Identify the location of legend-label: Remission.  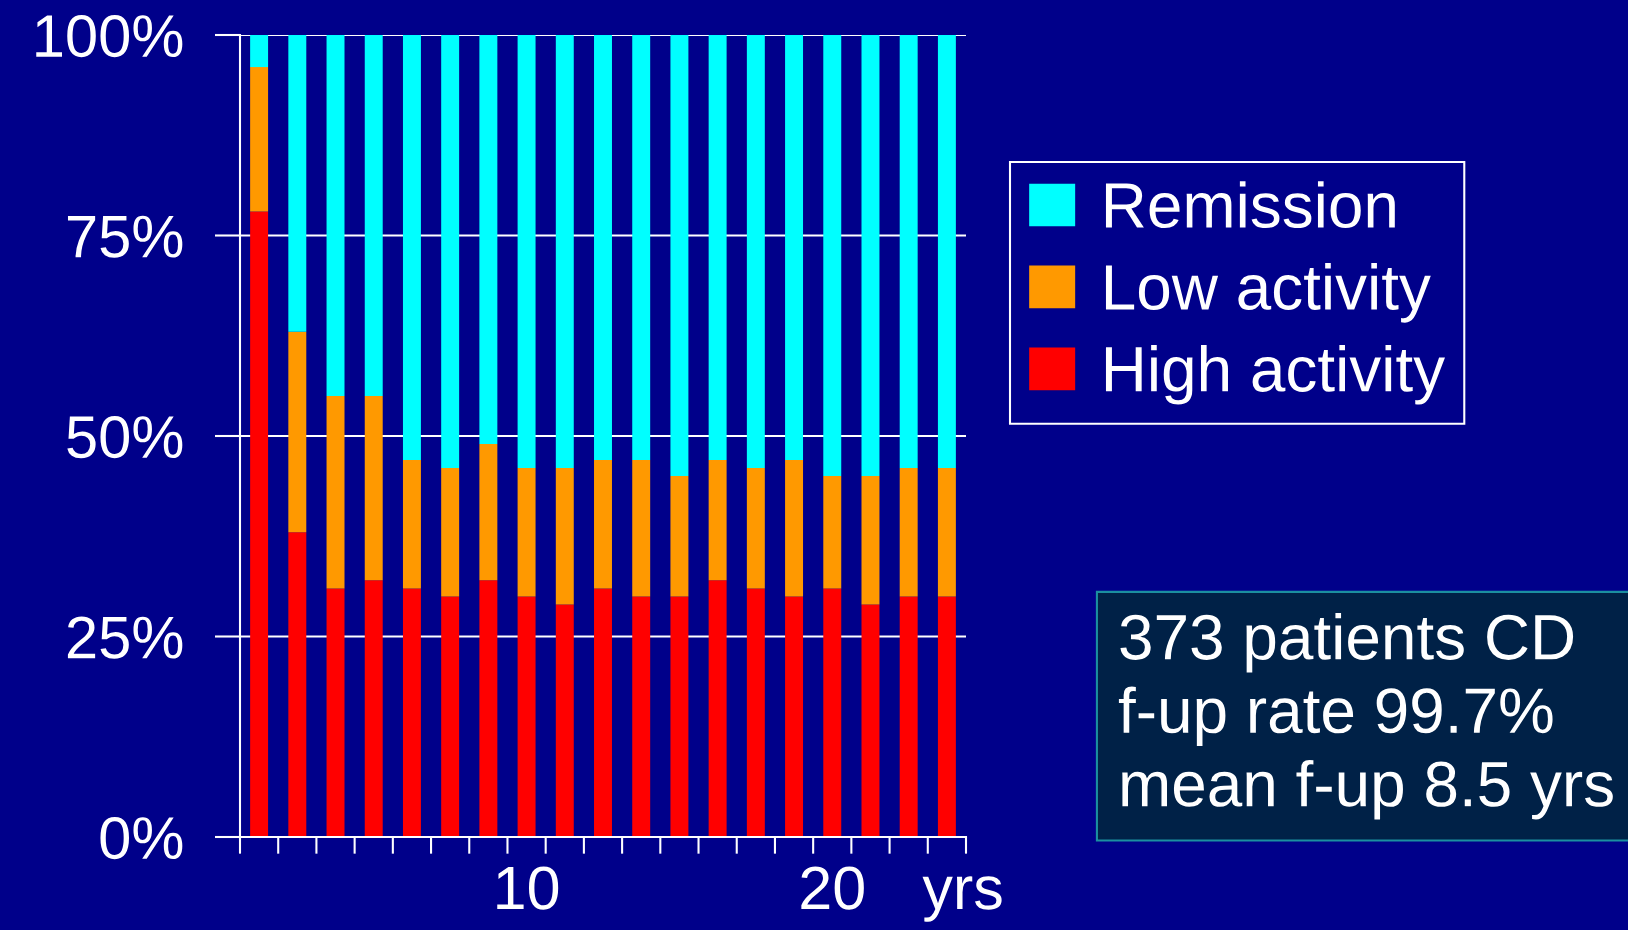
(1250, 205).